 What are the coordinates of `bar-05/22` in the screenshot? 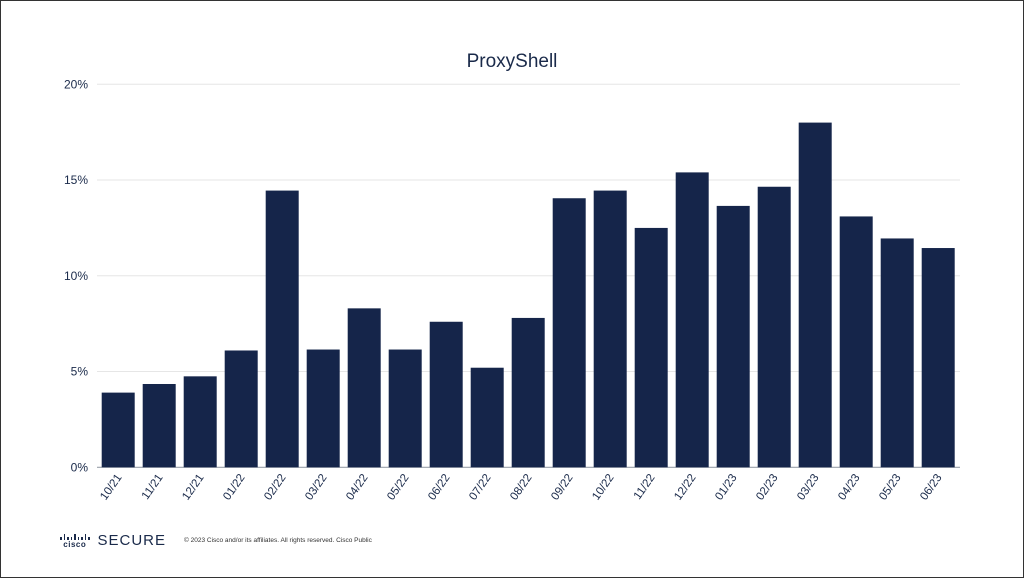 It's located at (405, 408).